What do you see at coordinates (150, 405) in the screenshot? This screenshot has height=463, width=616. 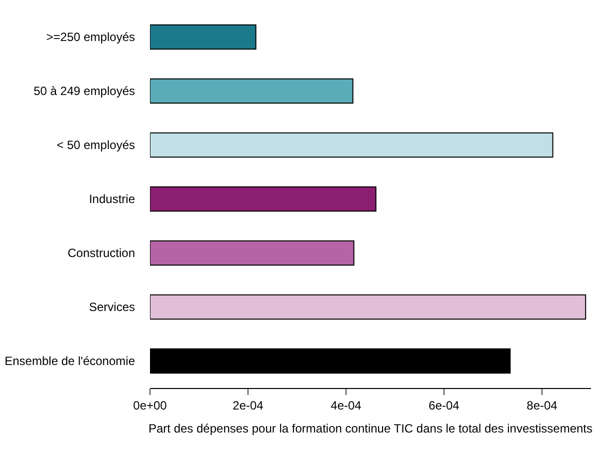 I see `x-tick-label: 0e+00` at bounding box center [150, 405].